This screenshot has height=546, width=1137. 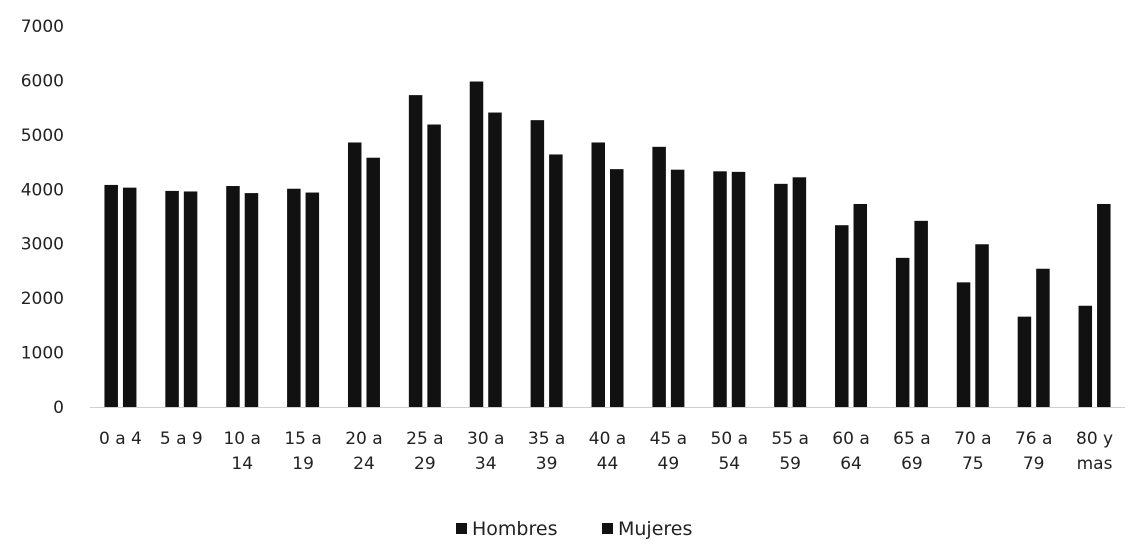 I want to click on x-tick-label: 30 a, so click(x=485, y=439).